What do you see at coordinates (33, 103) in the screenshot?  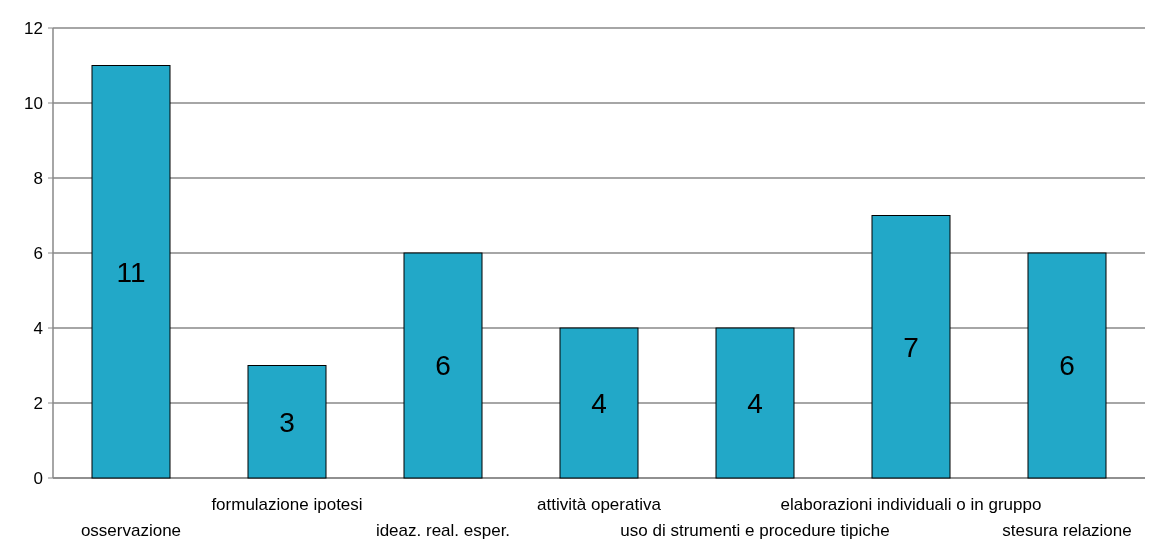 I see `y-tick-label: 10` at bounding box center [33, 103].